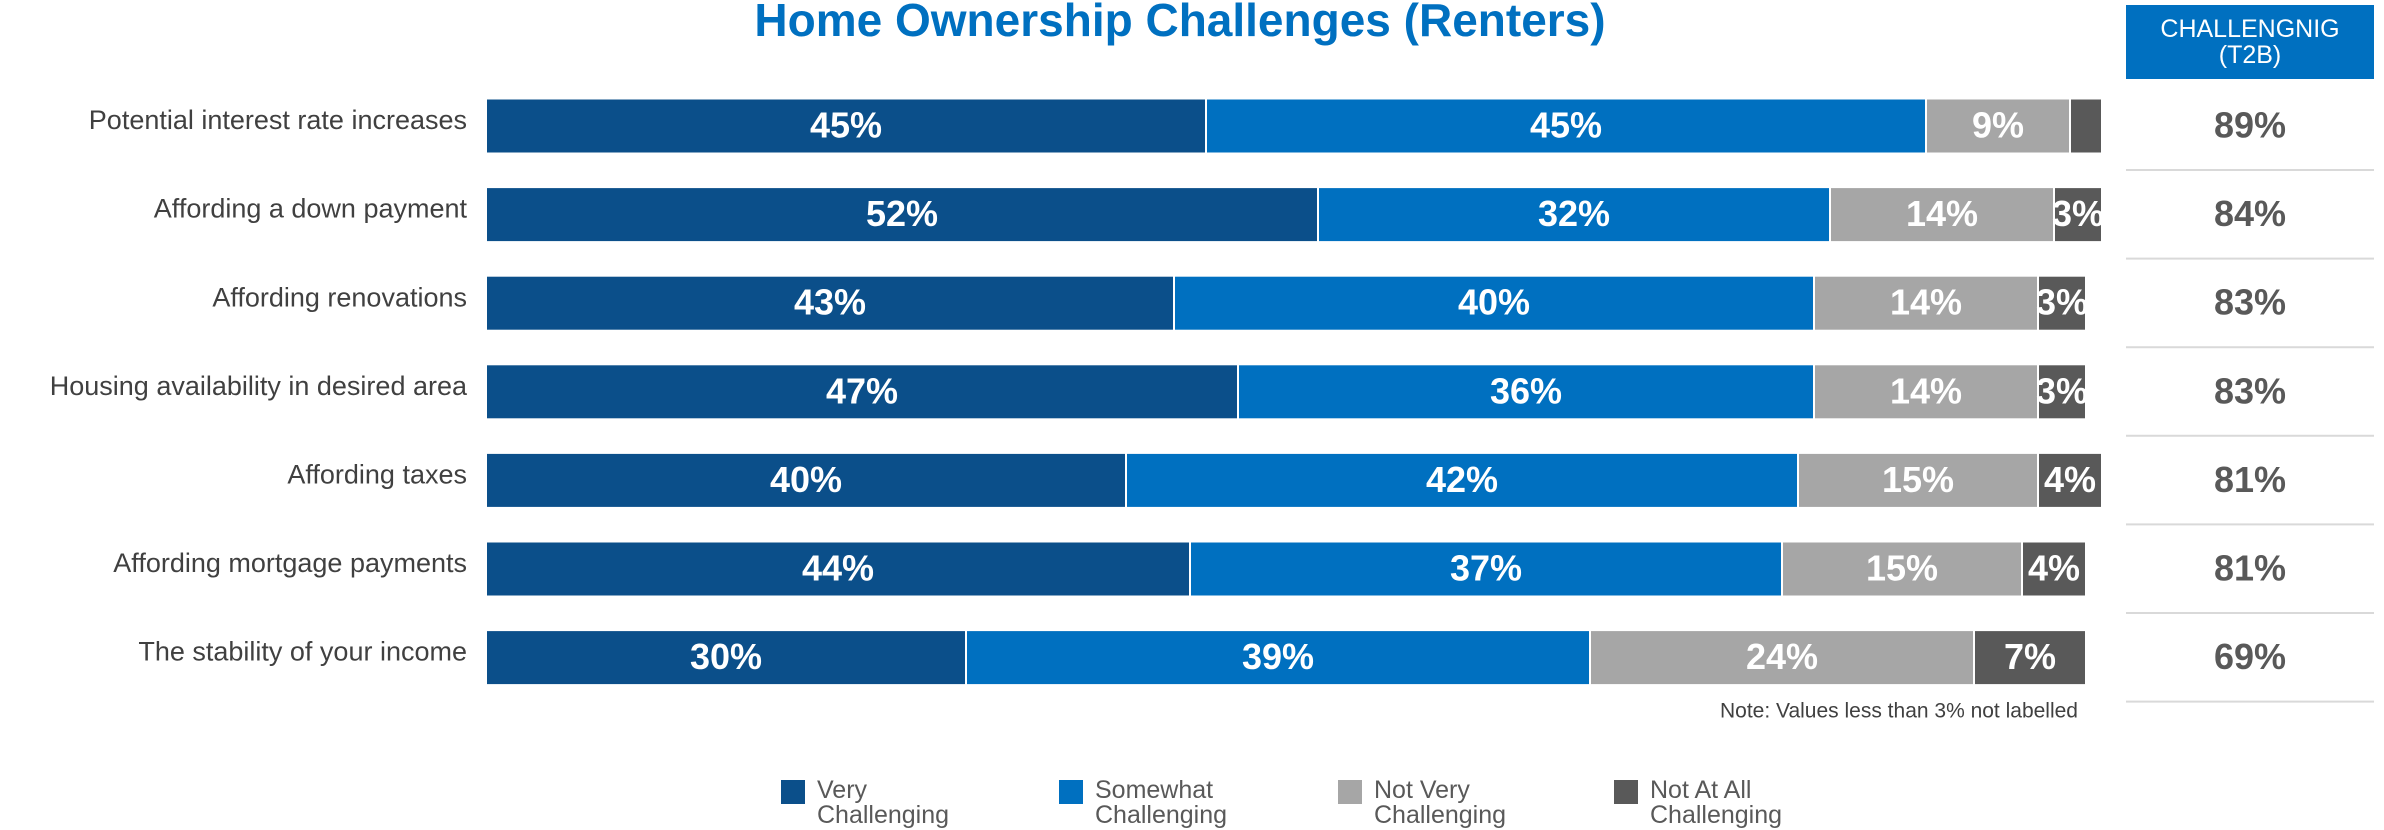 The width and height of the screenshot is (2384, 830). I want to click on category-label: Affording a down payment, so click(311, 209).